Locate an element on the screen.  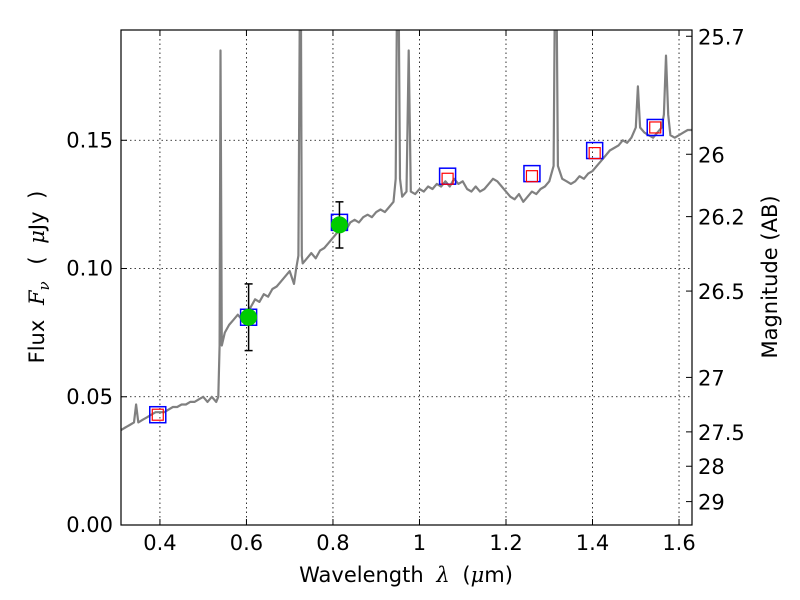
y-axis-title-unit: Jy is located at coordinates (37, 221).